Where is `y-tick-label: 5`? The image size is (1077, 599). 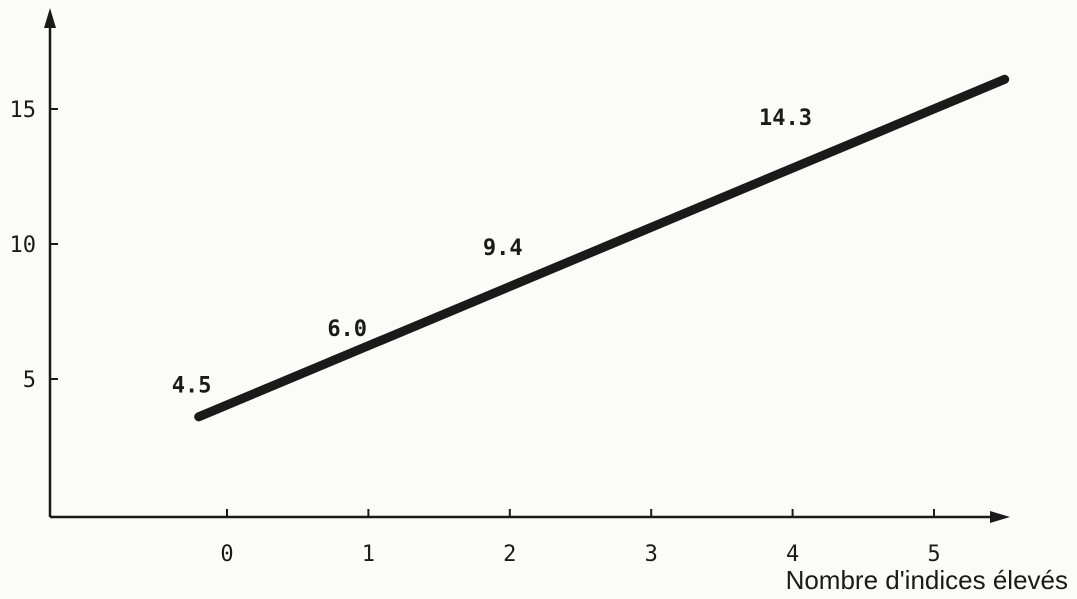
y-tick-label: 5 is located at coordinates (29, 380).